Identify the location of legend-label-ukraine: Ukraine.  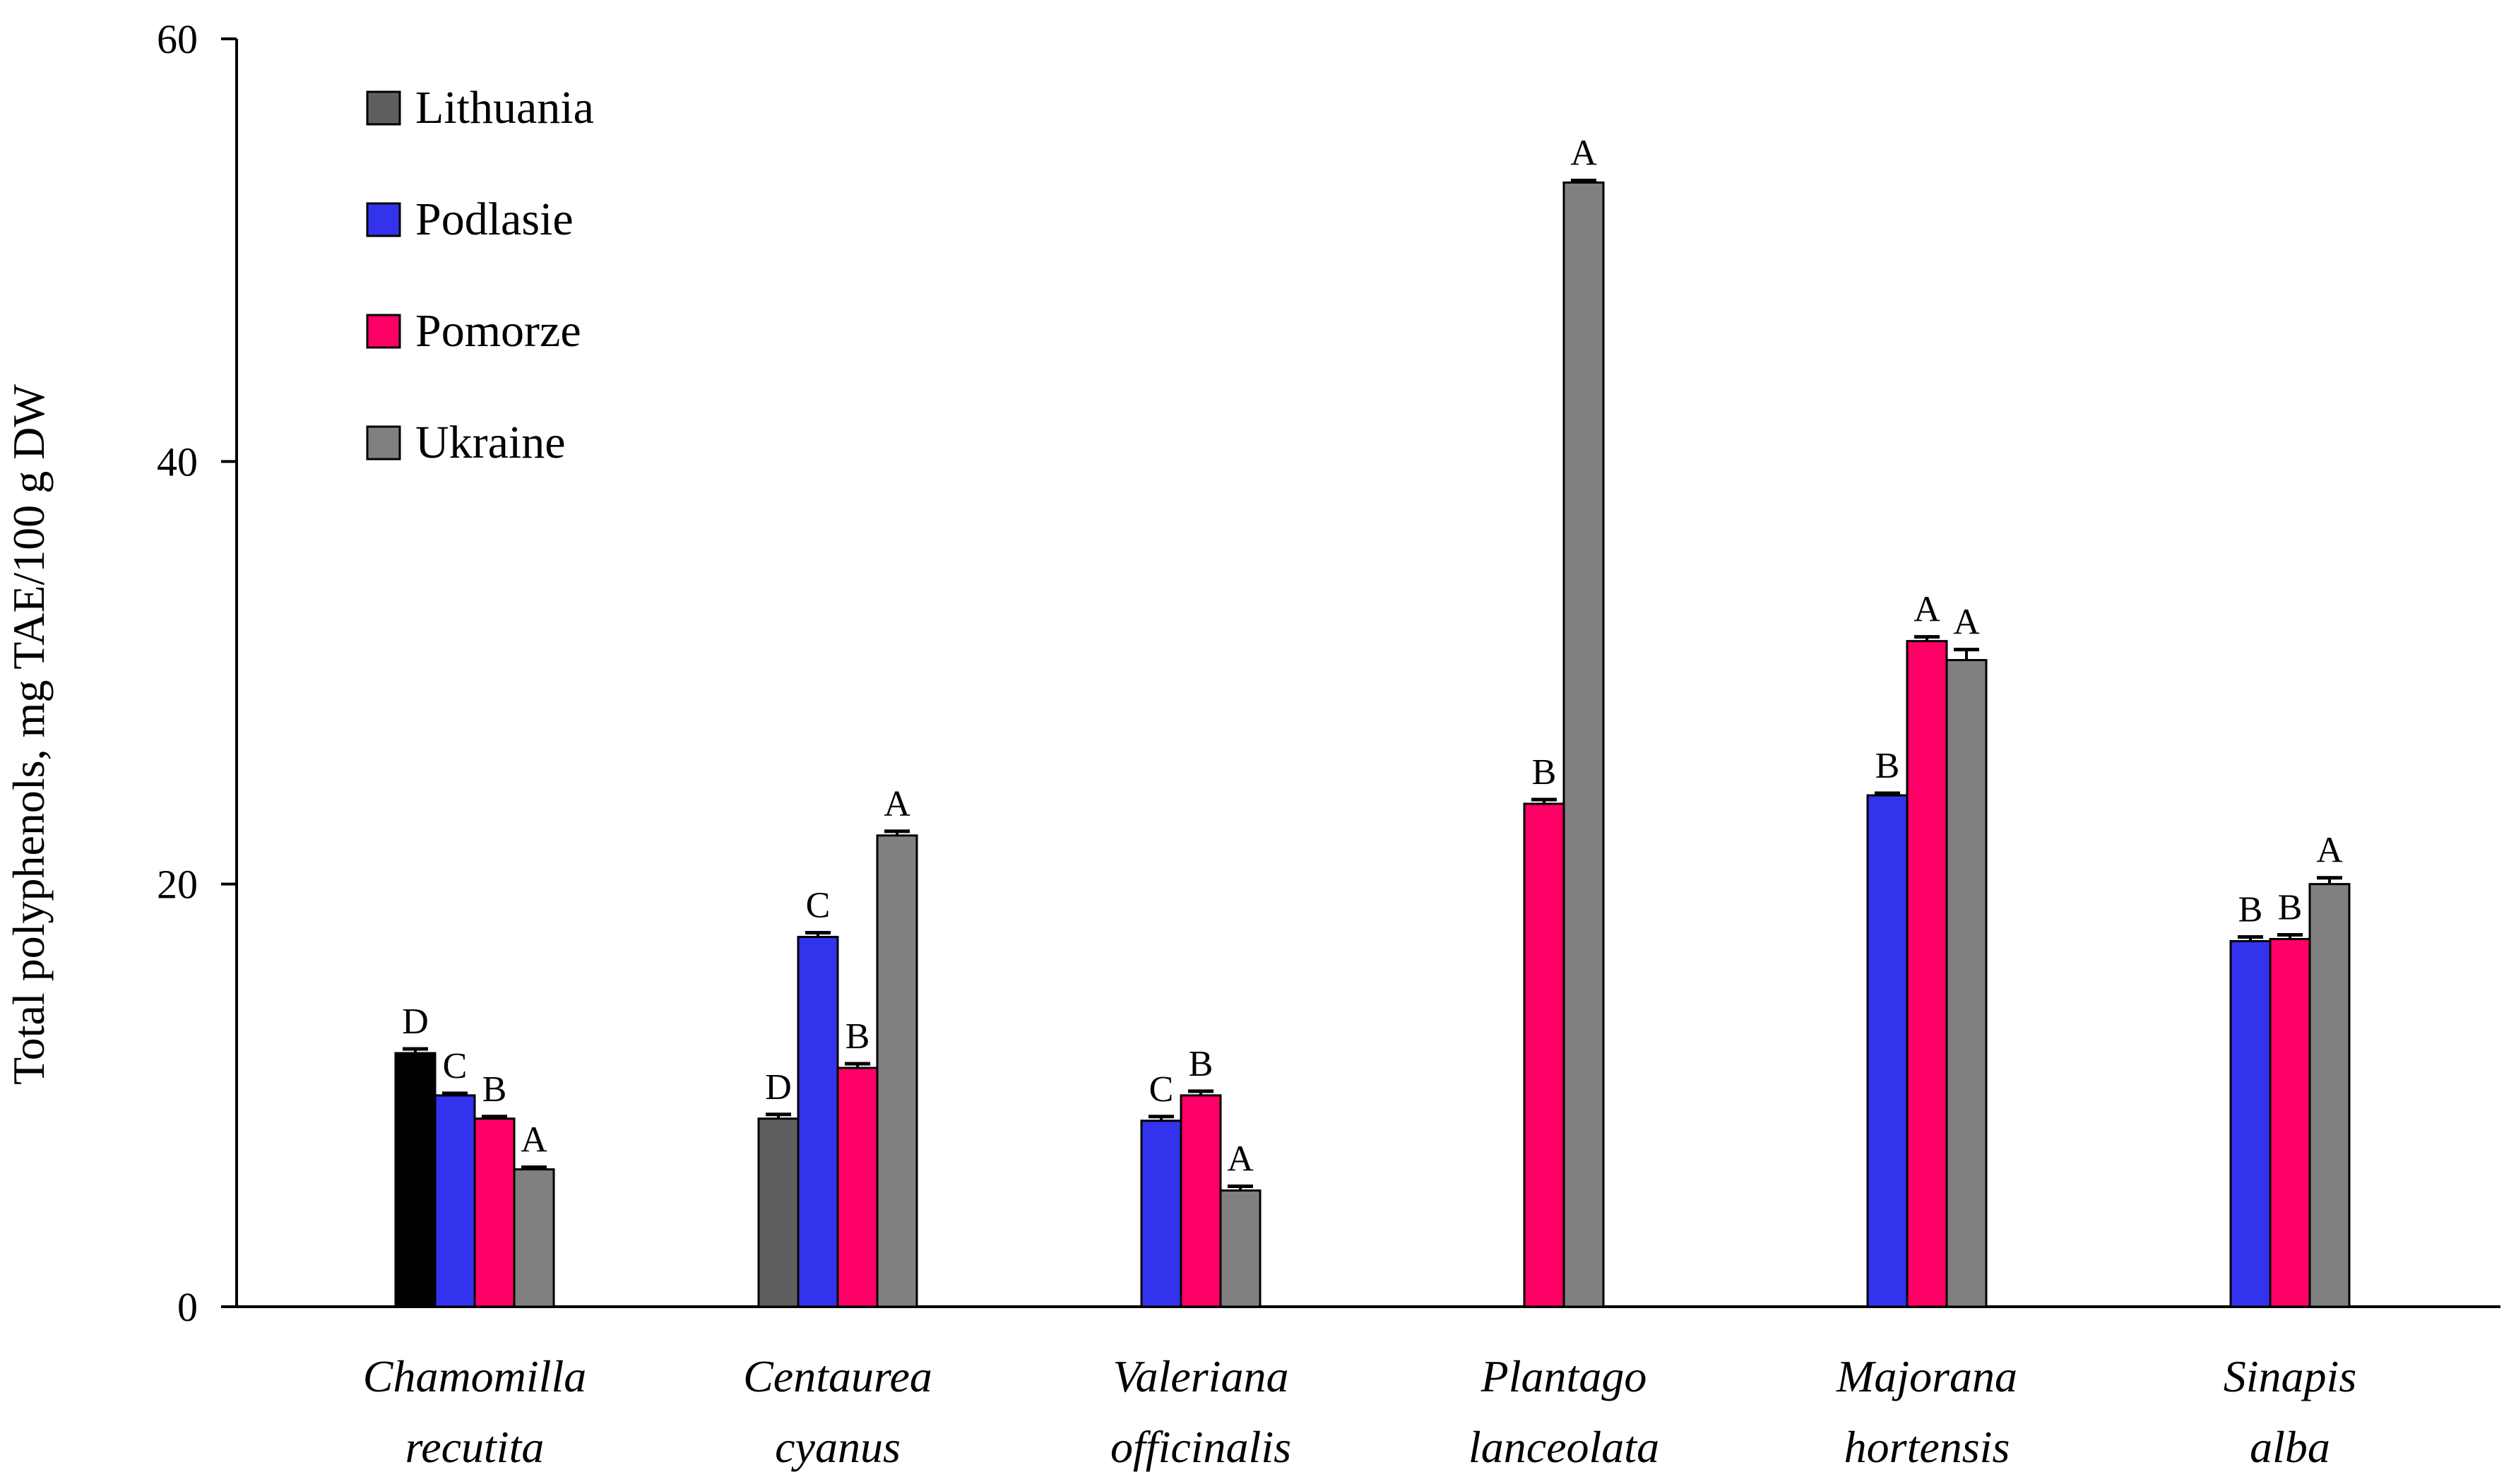
(490, 442).